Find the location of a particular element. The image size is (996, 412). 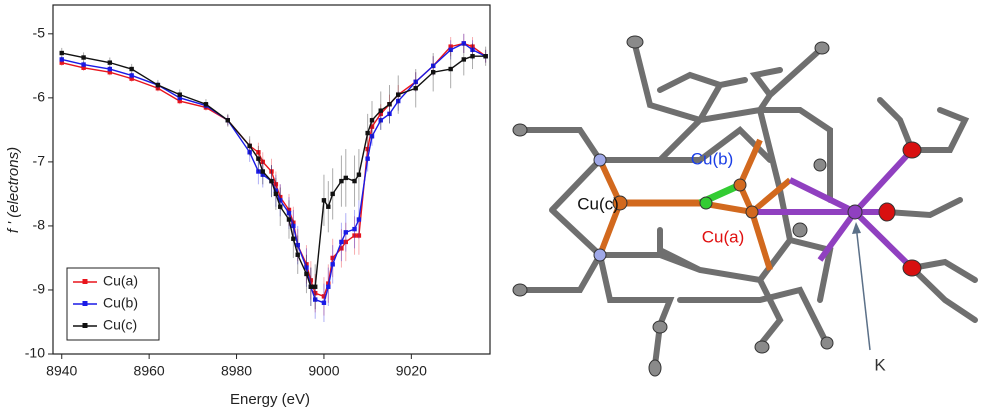

legend-label: Cu(b) is located at coordinates (120, 303).